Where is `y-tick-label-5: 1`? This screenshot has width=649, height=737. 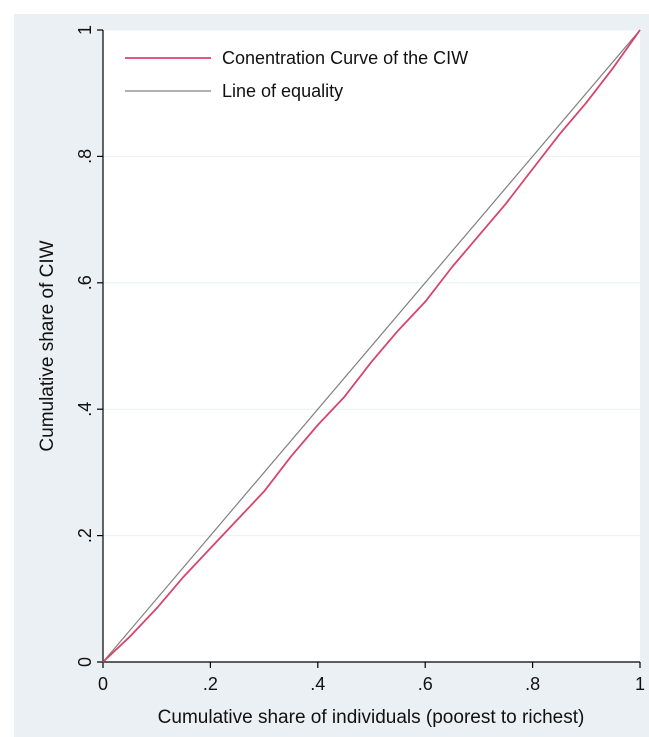 y-tick-label-5: 1 is located at coordinates (85, 30).